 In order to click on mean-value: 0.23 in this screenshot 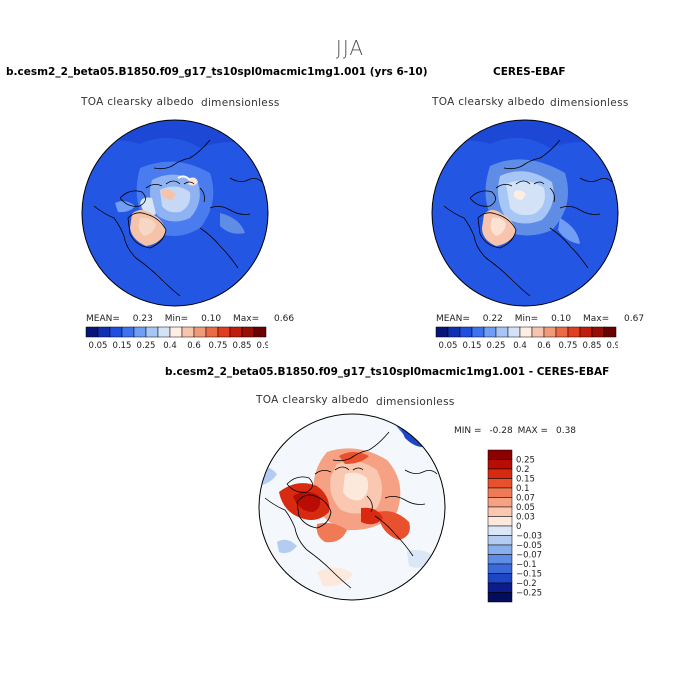, I will do `click(142, 319)`.